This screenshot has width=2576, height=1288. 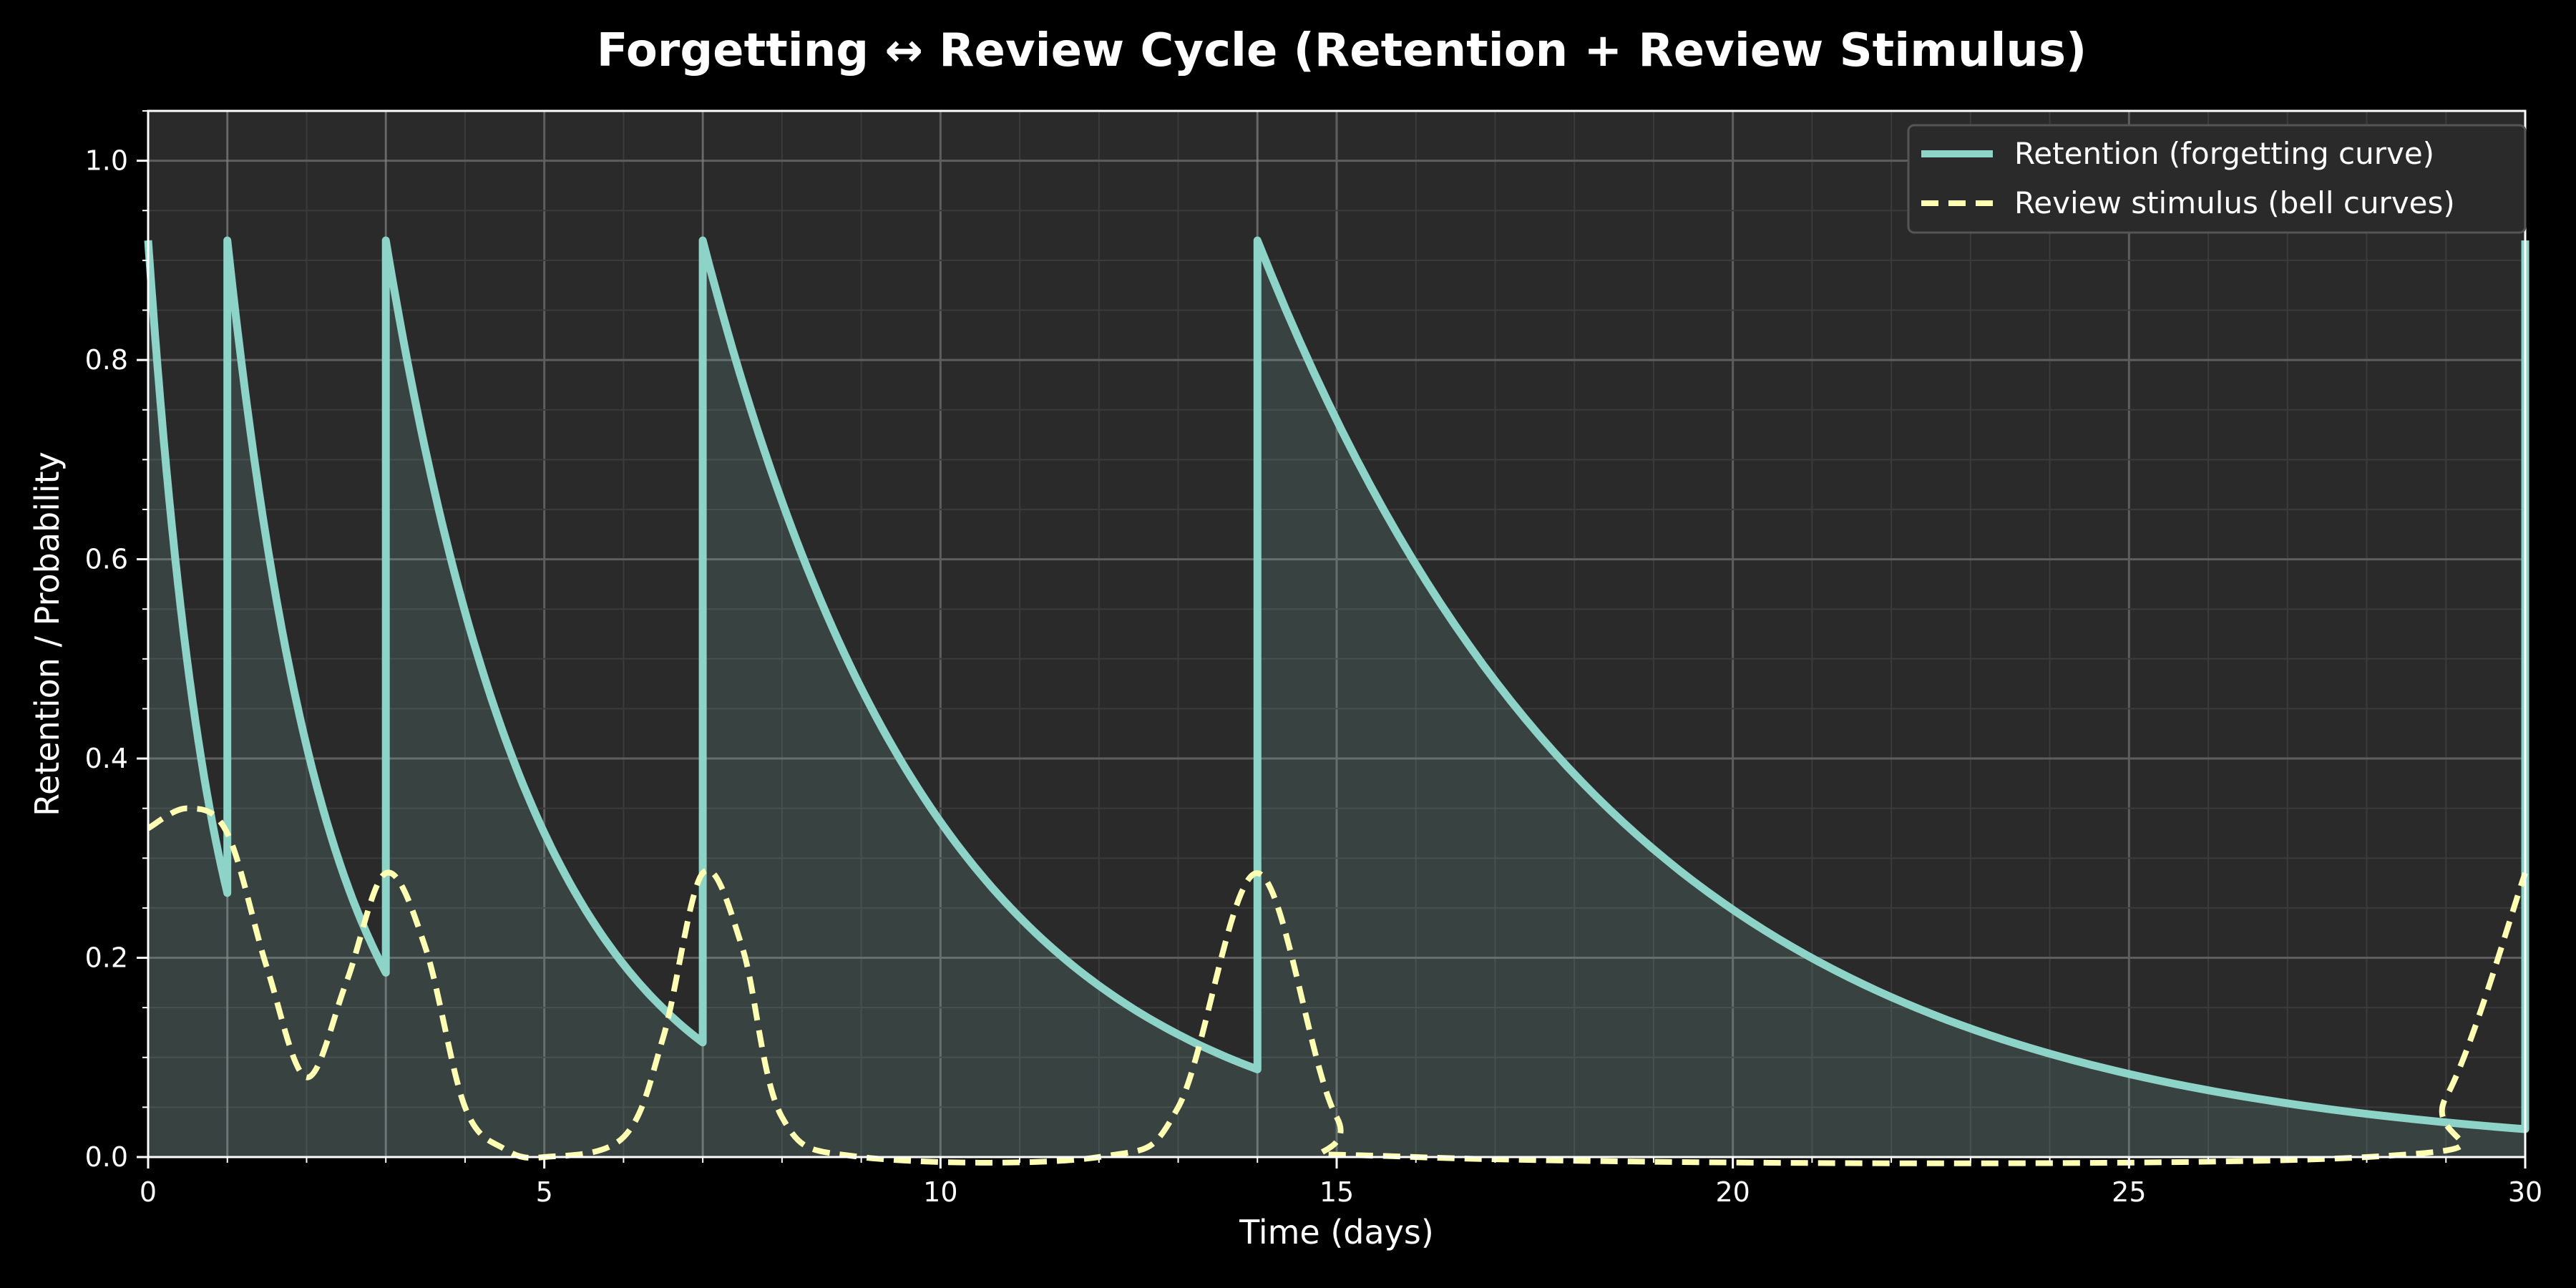 What do you see at coordinates (106, 958) in the screenshot?
I see `y-tick-label: 0.2` at bounding box center [106, 958].